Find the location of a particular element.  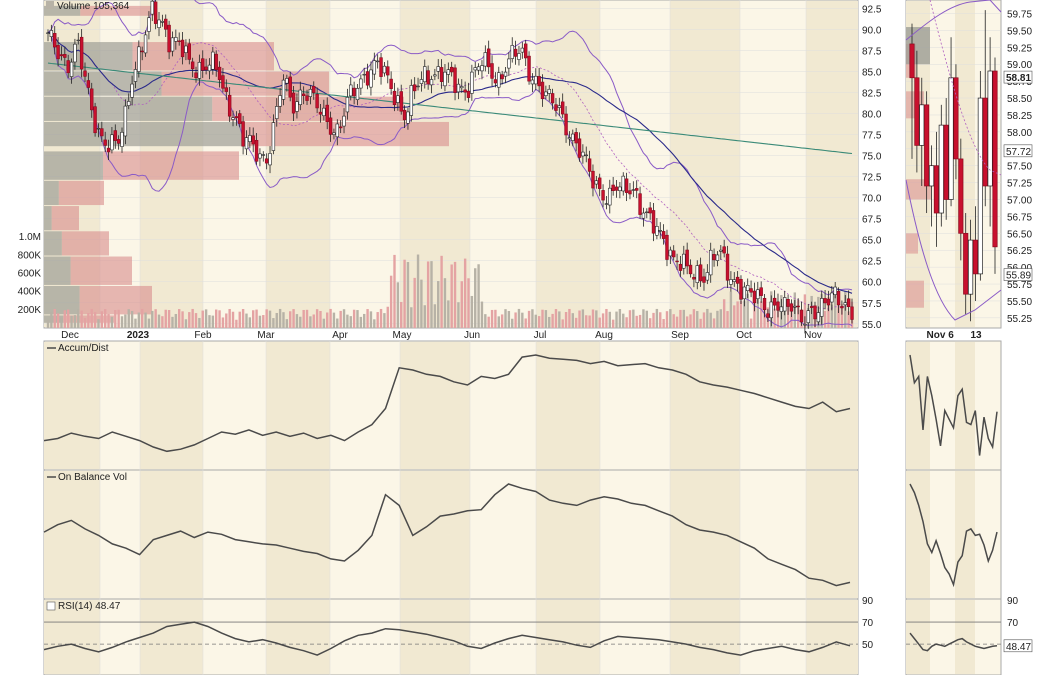

price-tick-label: 57.5 is located at coordinates (872, 304).